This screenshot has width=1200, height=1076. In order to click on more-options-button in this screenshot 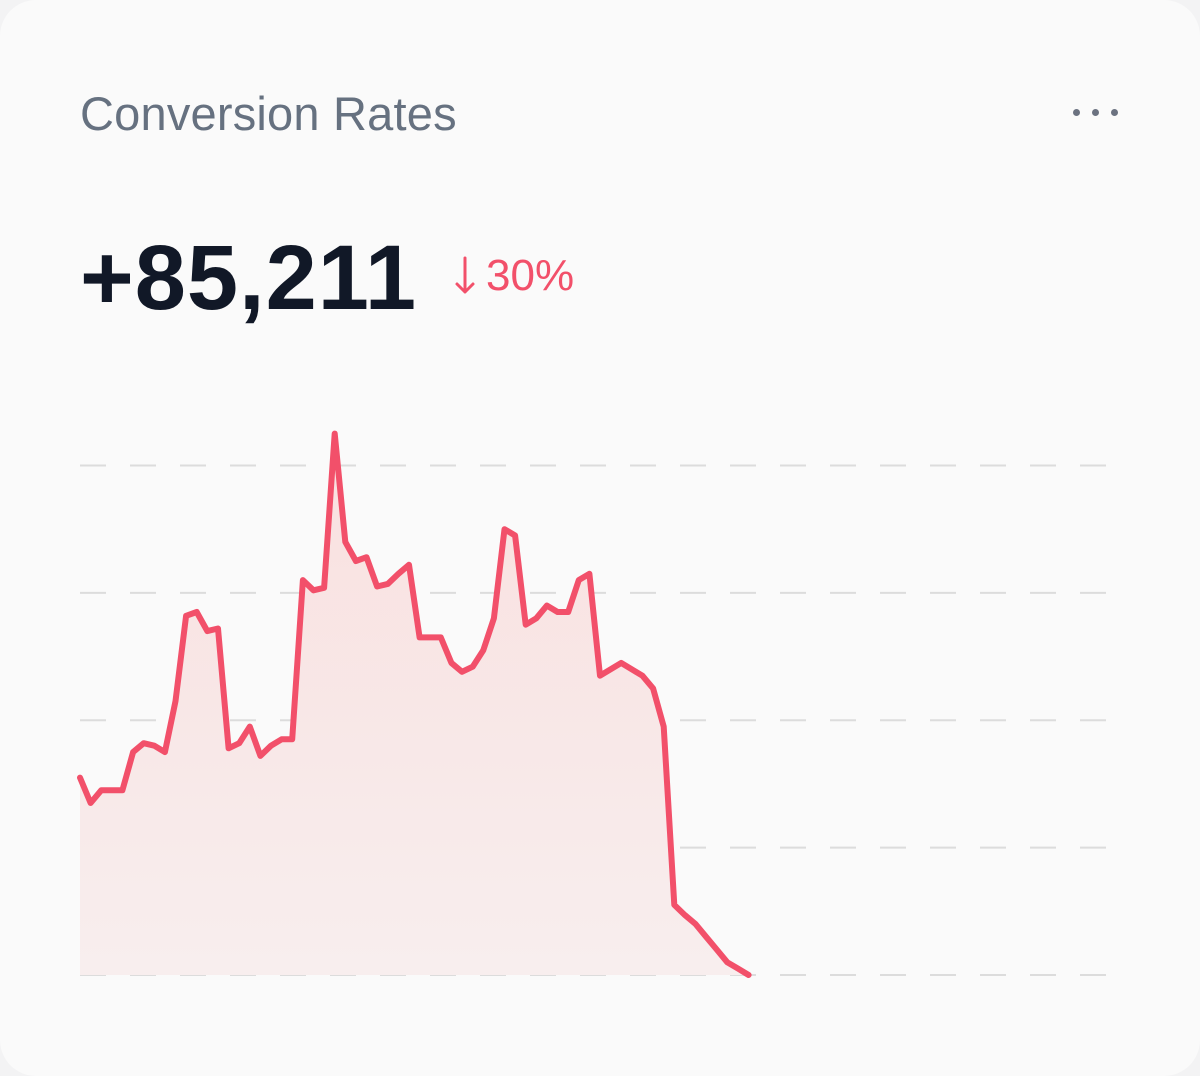, I will do `click(1095, 112)`.